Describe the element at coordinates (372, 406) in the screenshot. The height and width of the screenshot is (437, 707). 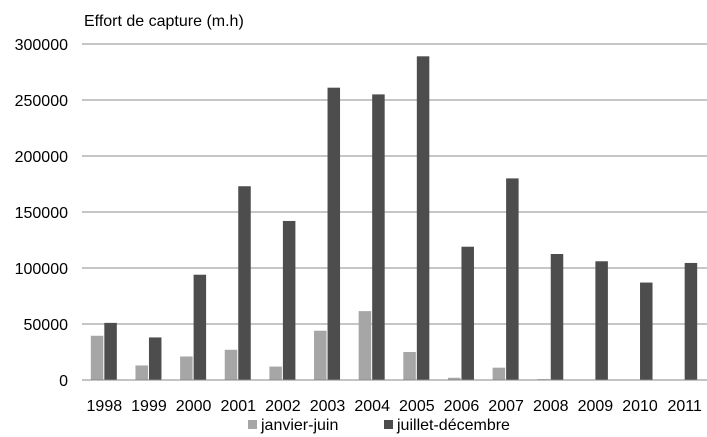
I see `x-tick-label: 2004` at that location.